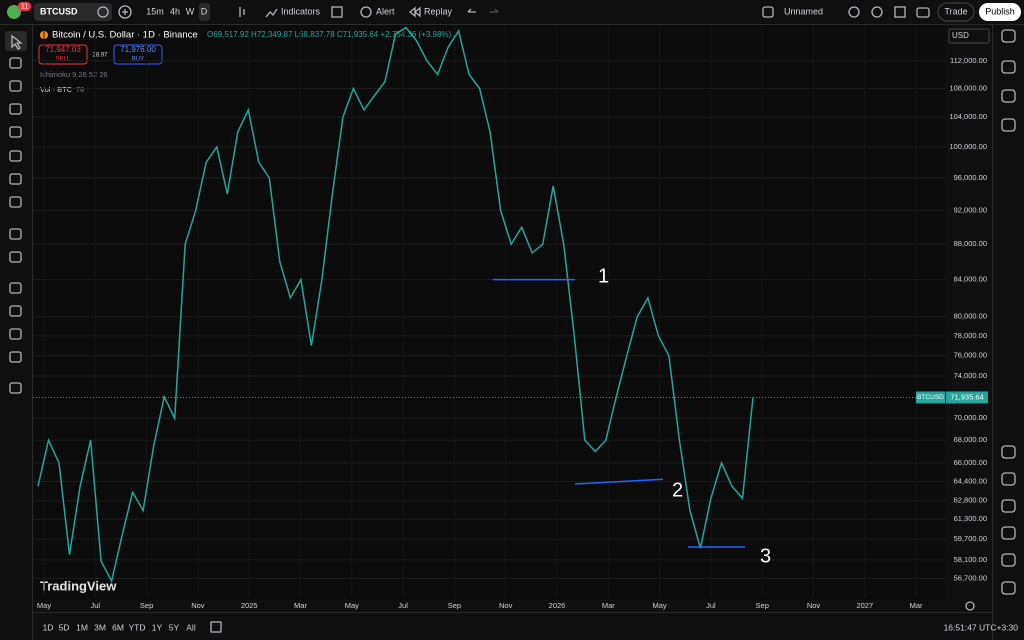 The image size is (1024, 640). What do you see at coordinates (138, 60) in the screenshot?
I see `buy-label: BUY` at bounding box center [138, 60].